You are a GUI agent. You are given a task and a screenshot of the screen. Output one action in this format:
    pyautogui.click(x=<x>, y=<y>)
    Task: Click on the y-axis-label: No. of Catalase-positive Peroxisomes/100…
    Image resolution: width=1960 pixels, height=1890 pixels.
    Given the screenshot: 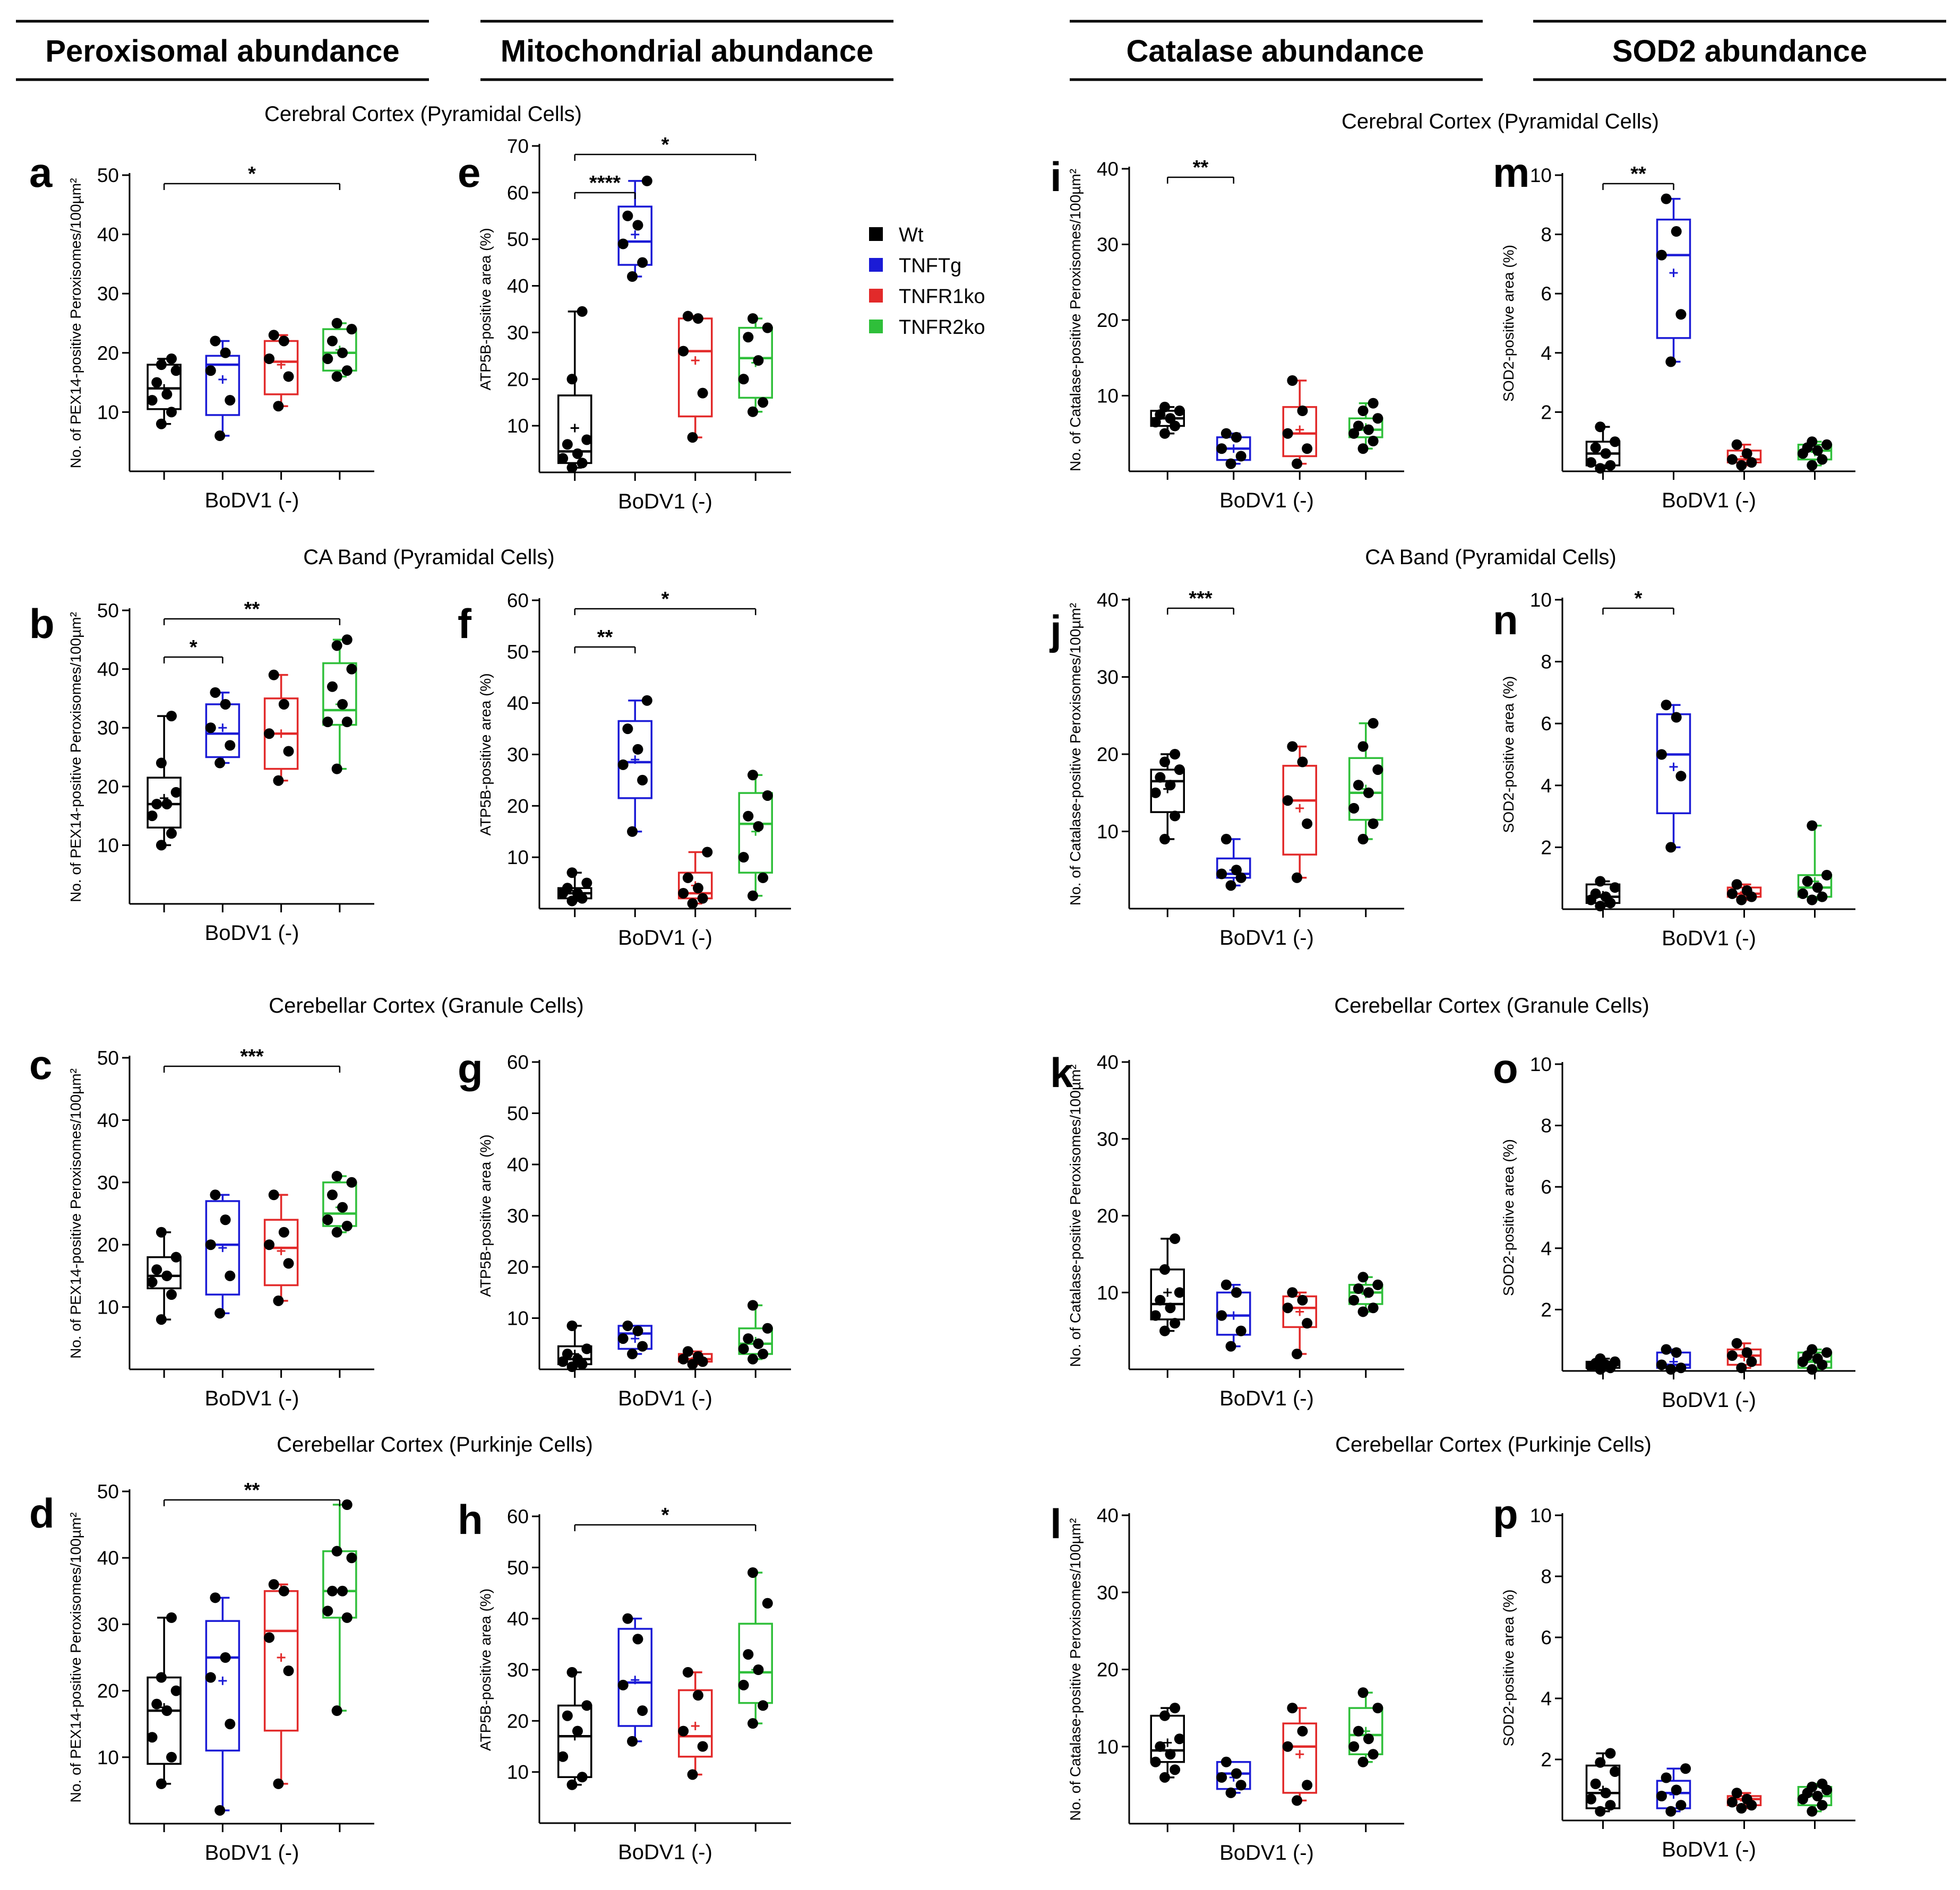 What is the action you would take?
    pyautogui.click(x=1075, y=1669)
    